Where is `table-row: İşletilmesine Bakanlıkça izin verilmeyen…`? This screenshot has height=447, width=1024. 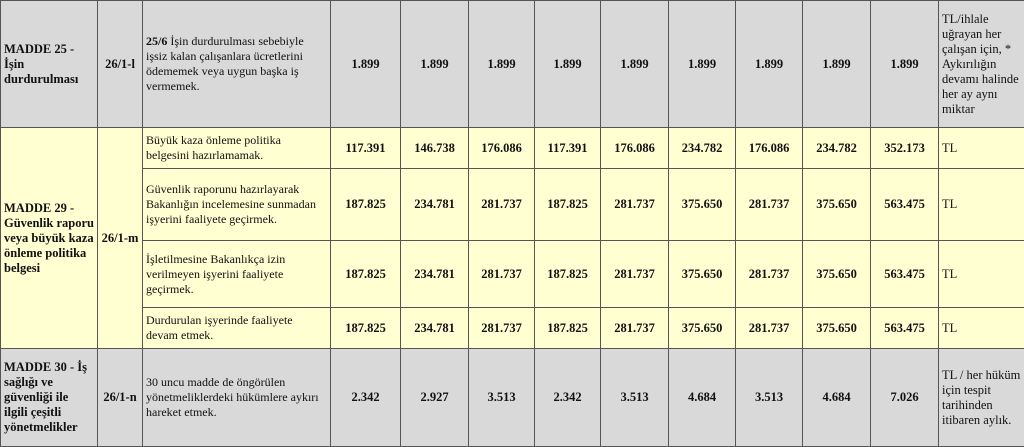
table-row: İşletilmesine Bakanlıkça izin verilmeyen… is located at coordinates (512, 274).